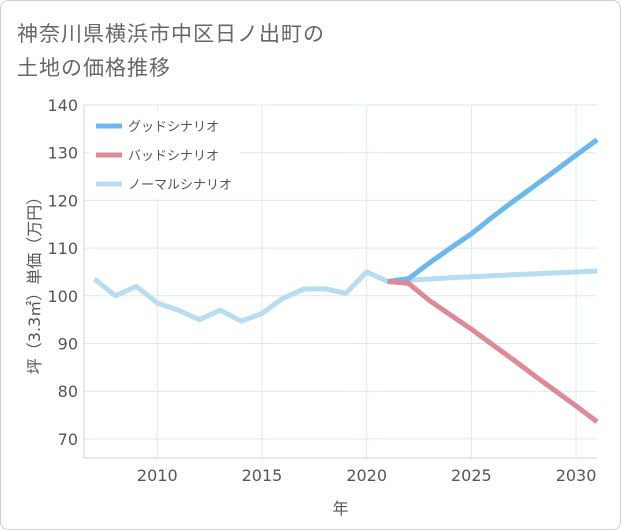 Image resolution: width=621 pixels, height=530 pixels. I want to click on x-tick-label: 2010, so click(157, 475).